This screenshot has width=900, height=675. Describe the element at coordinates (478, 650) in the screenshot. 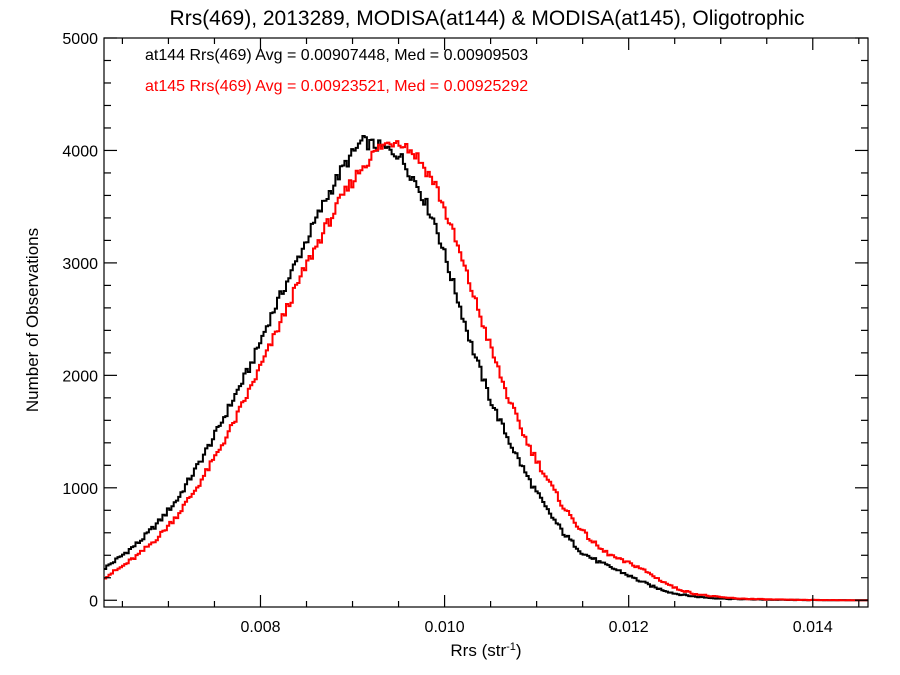

I see `x-axis-label-main: Rrs (str` at that location.